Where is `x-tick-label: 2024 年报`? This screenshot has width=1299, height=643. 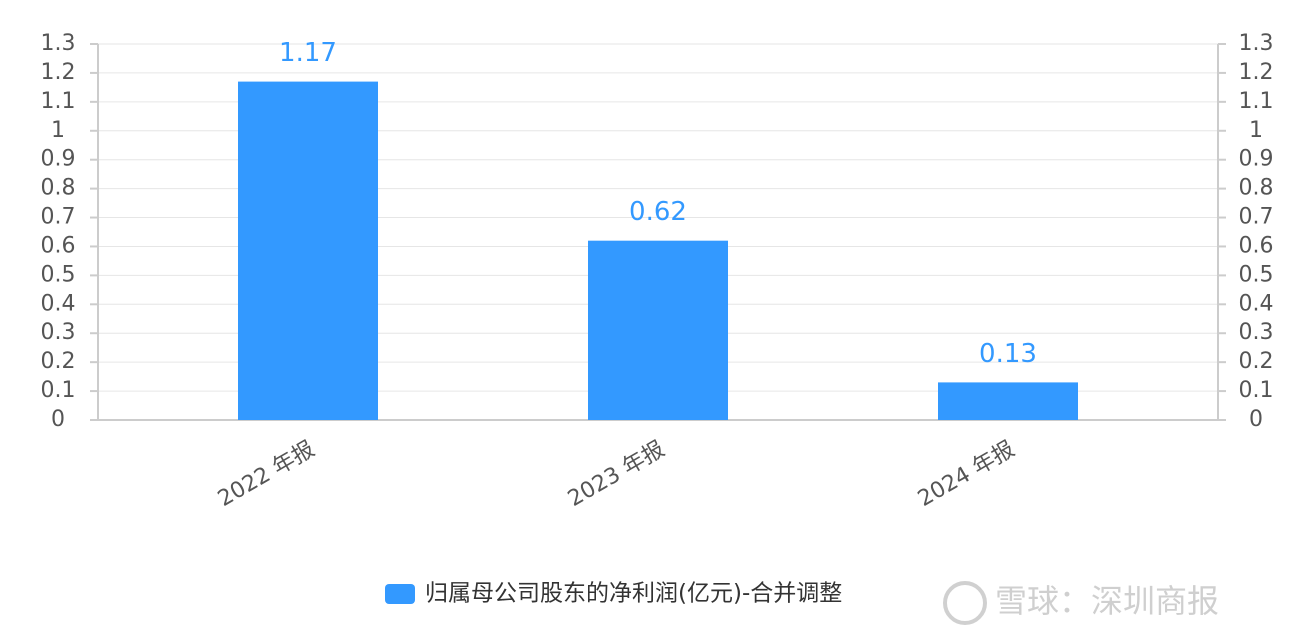
x-tick-label: 2024 年报 is located at coordinates (966, 474).